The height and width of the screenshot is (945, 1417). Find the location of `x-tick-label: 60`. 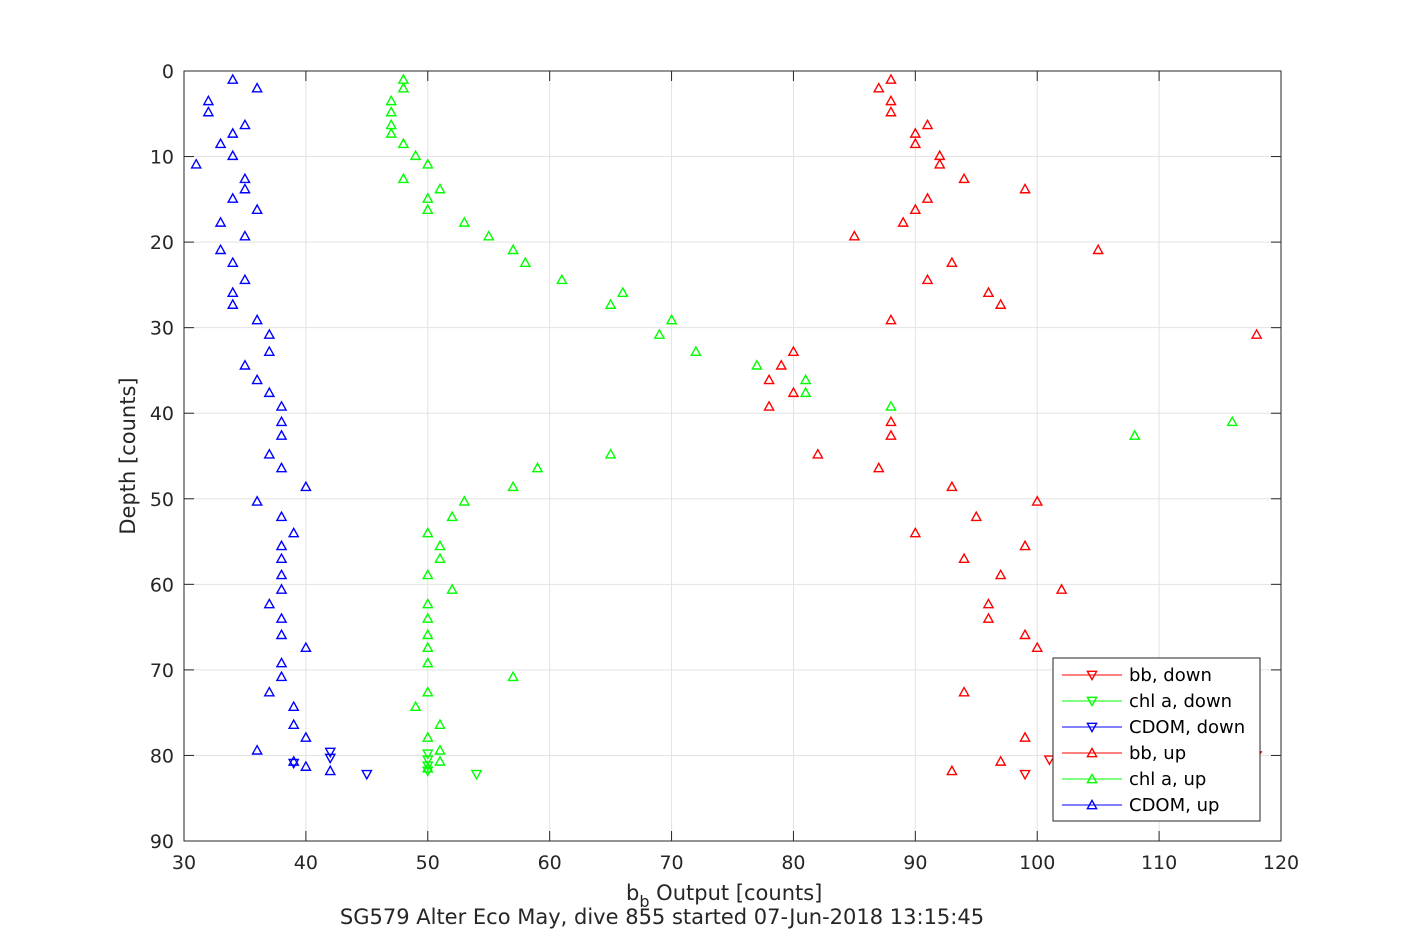

x-tick-label: 60 is located at coordinates (550, 863).